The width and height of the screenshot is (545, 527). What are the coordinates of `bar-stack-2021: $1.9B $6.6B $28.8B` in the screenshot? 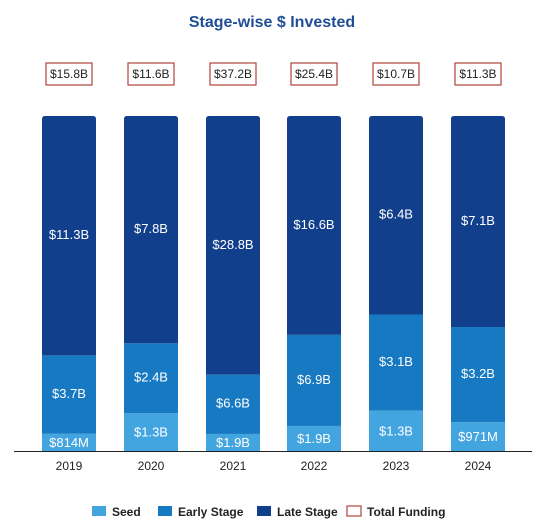 It's located at (233, 283).